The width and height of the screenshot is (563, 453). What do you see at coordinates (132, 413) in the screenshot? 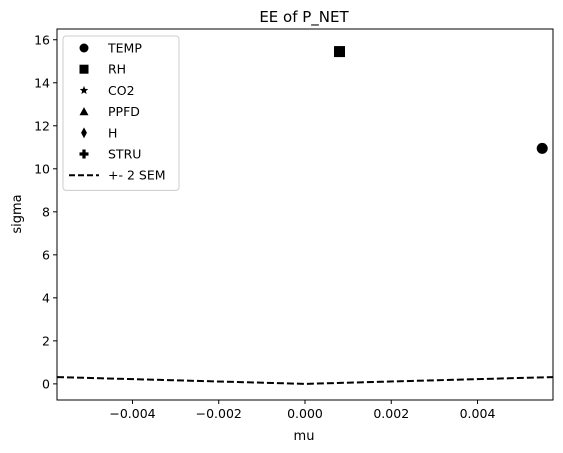
I see `x-tick-label: −0.004` at bounding box center [132, 413].